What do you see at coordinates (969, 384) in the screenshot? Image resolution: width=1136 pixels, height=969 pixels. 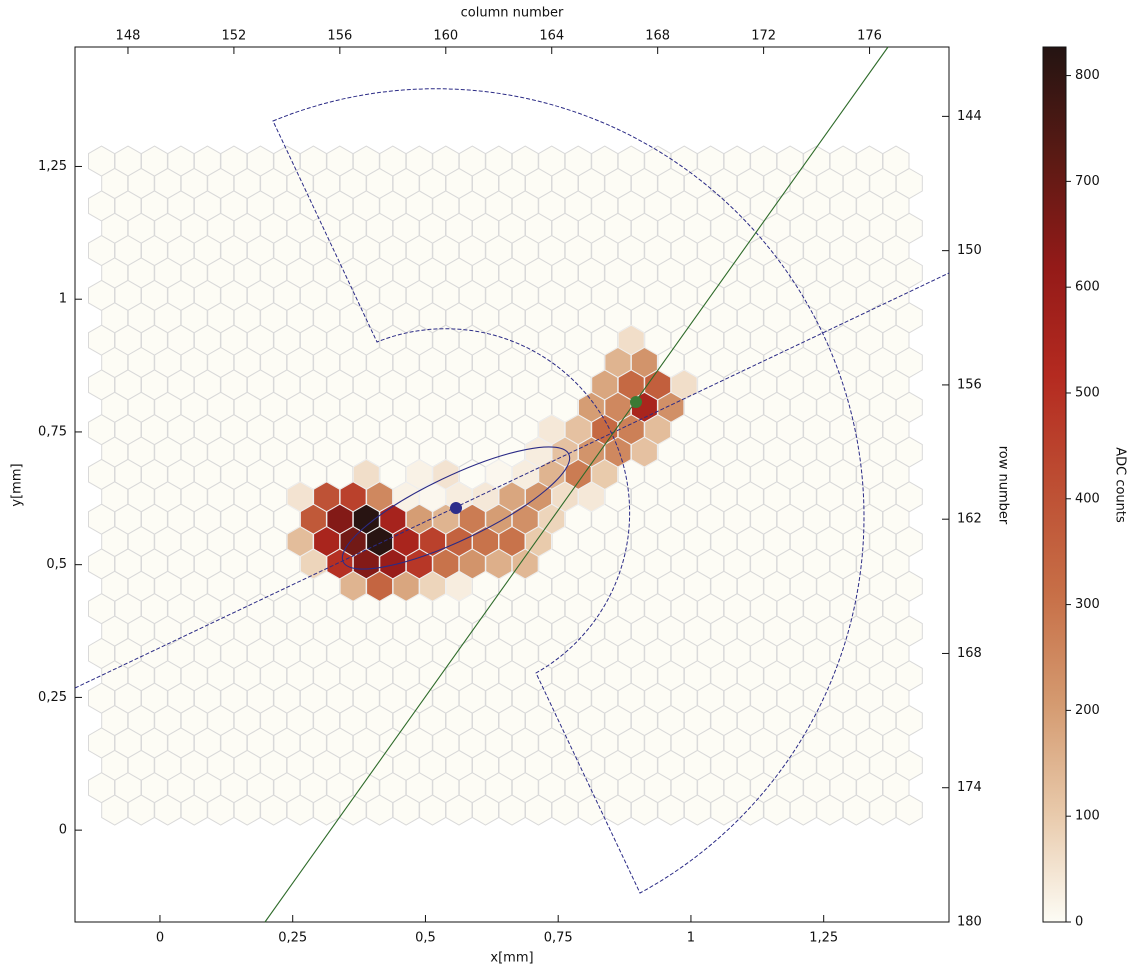 I see `y2-tick-label: 156` at bounding box center [969, 384].